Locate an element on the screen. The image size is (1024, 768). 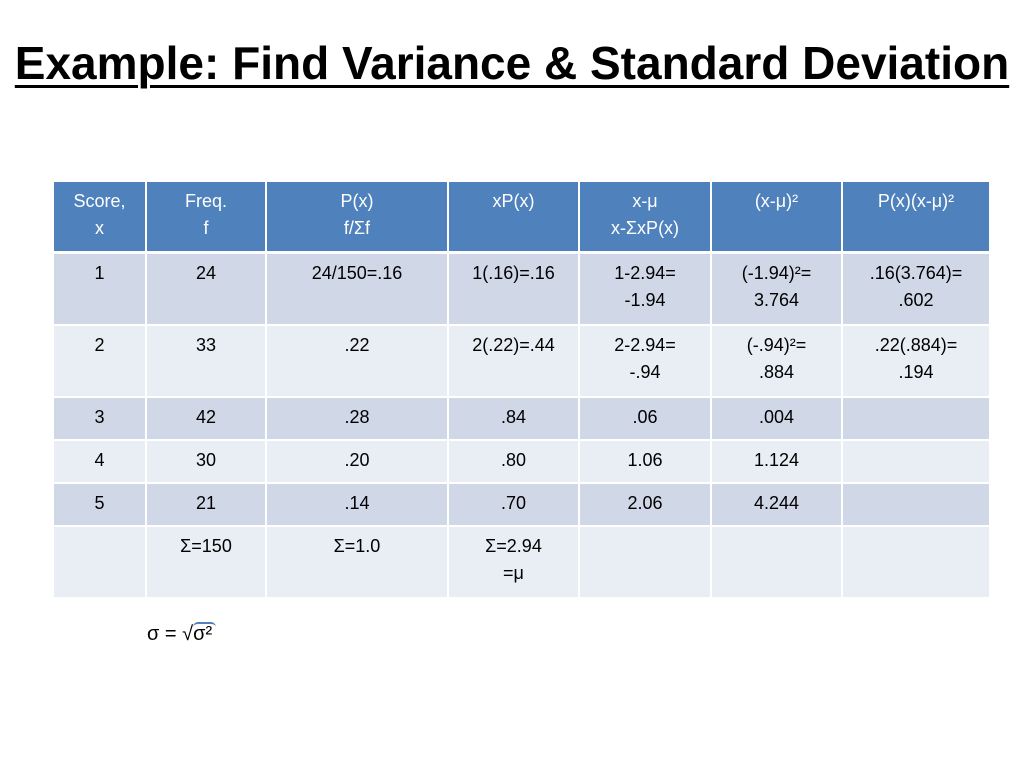
table-cell: (-1.94)²= 3.764 is located at coordinates (776, 288).